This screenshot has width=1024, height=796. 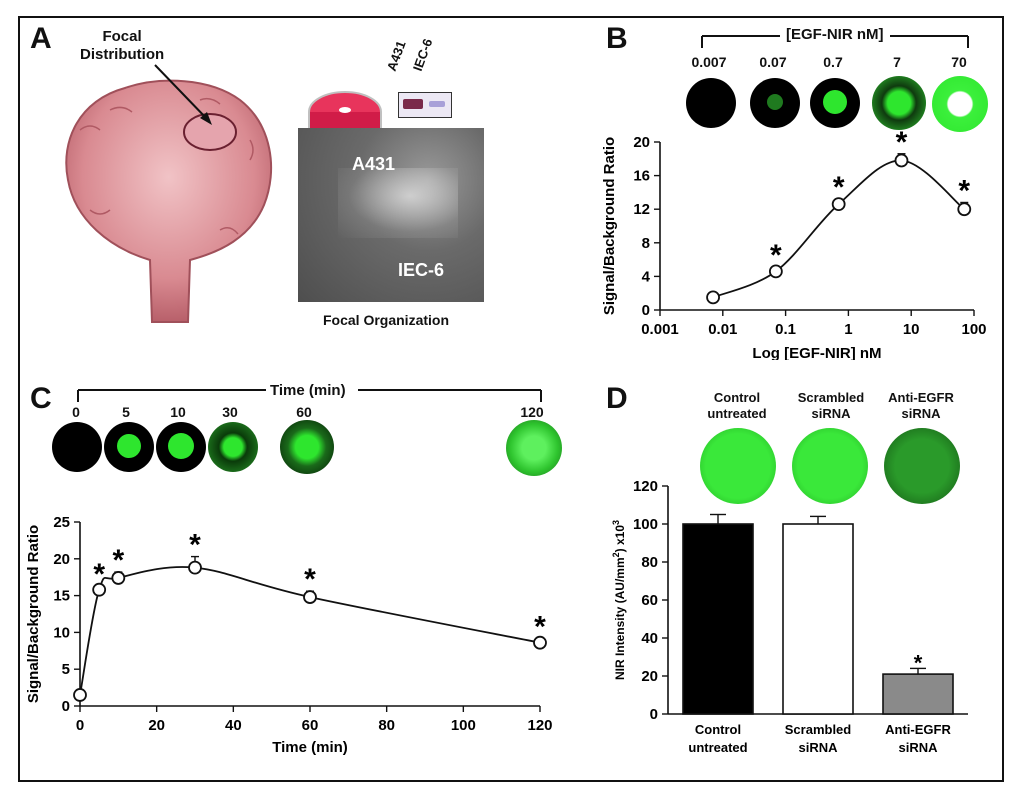 I want to click on well-d-label-2: Anti-EGFR siRNA, so click(x=921, y=405).